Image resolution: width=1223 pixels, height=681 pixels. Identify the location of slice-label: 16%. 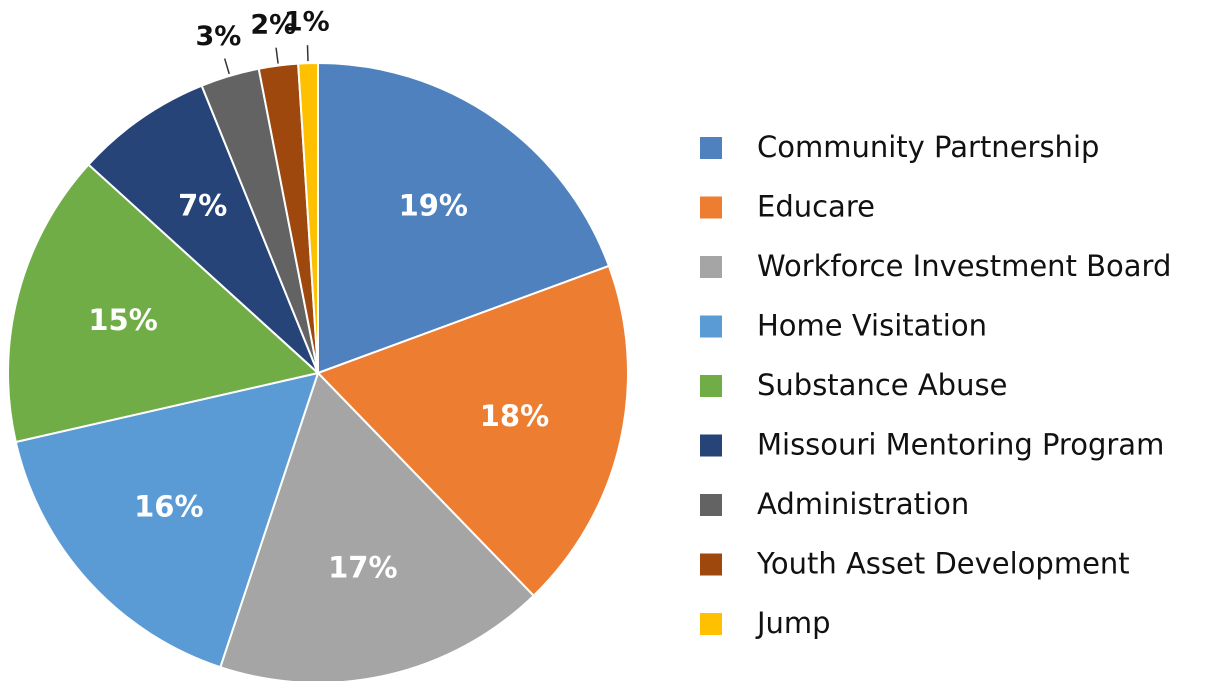
(168, 506).